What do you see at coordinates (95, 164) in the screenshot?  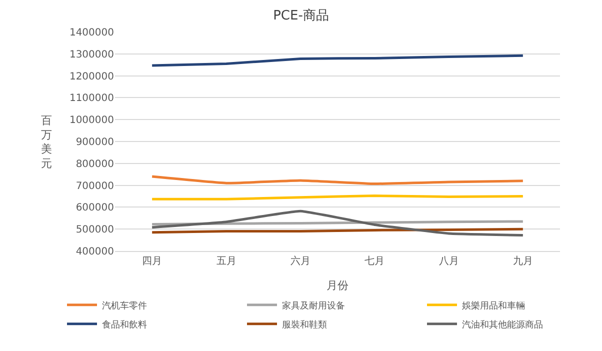 I see `y-tick-label: 800000` at bounding box center [95, 164].